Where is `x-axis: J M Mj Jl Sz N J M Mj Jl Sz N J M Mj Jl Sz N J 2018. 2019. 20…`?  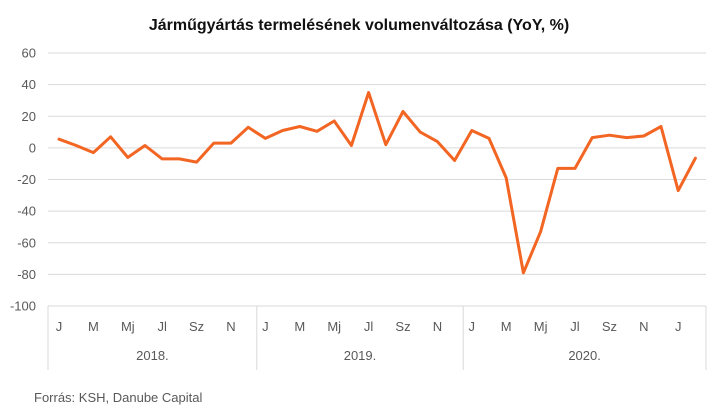 x-axis: J M Mj Jl Sz N J M Mj Jl Sz N J M Mj Jl Sz N J 2018. 2019. 20… is located at coordinates (377, 338).